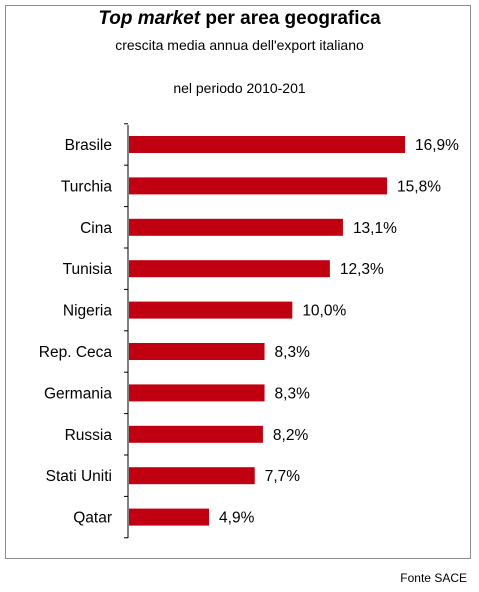 This screenshot has width=479, height=592. What do you see at coordinates (76, 352) in the screenshot?
I see `category-label-5: Rep. Ceca` at bounding box center [76, 352].